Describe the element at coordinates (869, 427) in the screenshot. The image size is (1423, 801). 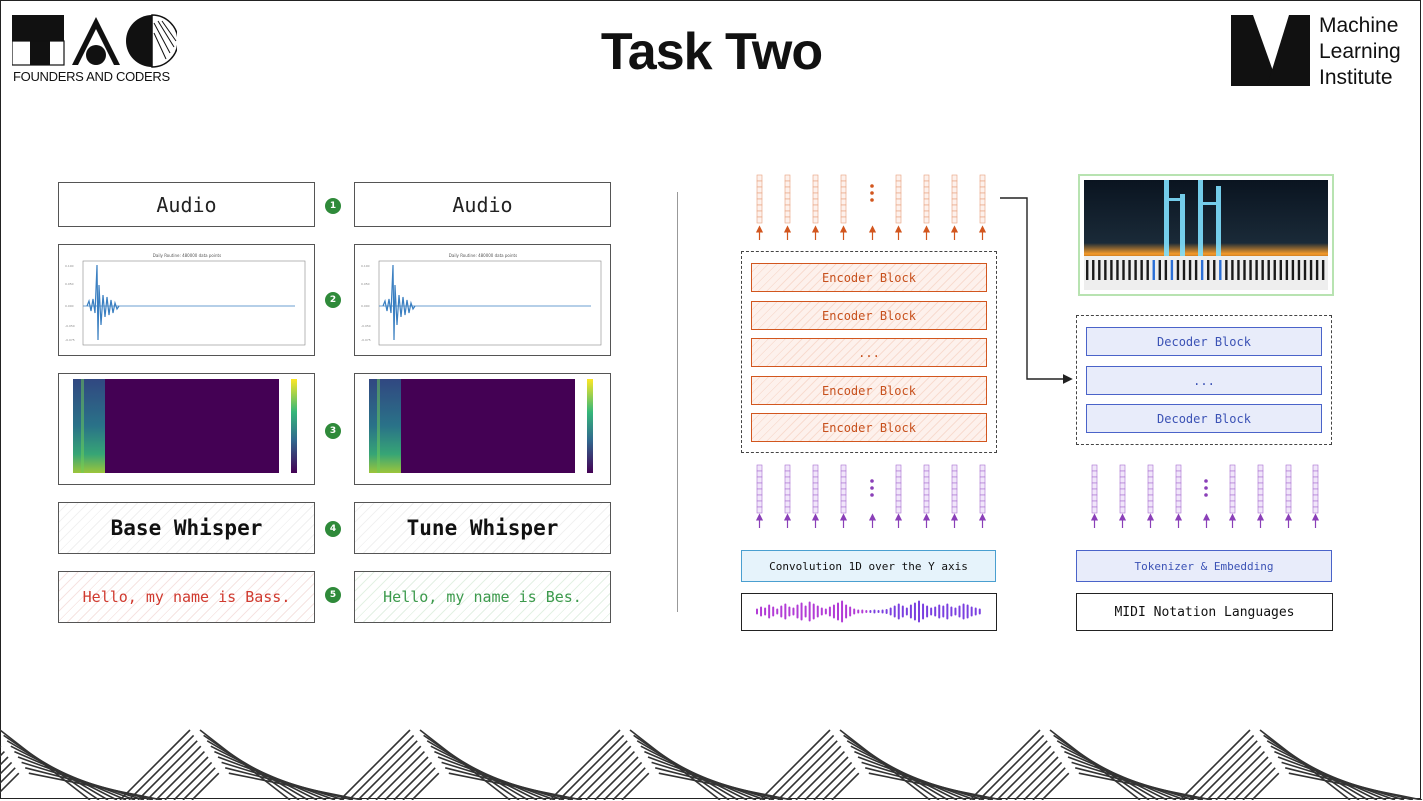
I see `encoder-block-4: Encoder Block` at that location.